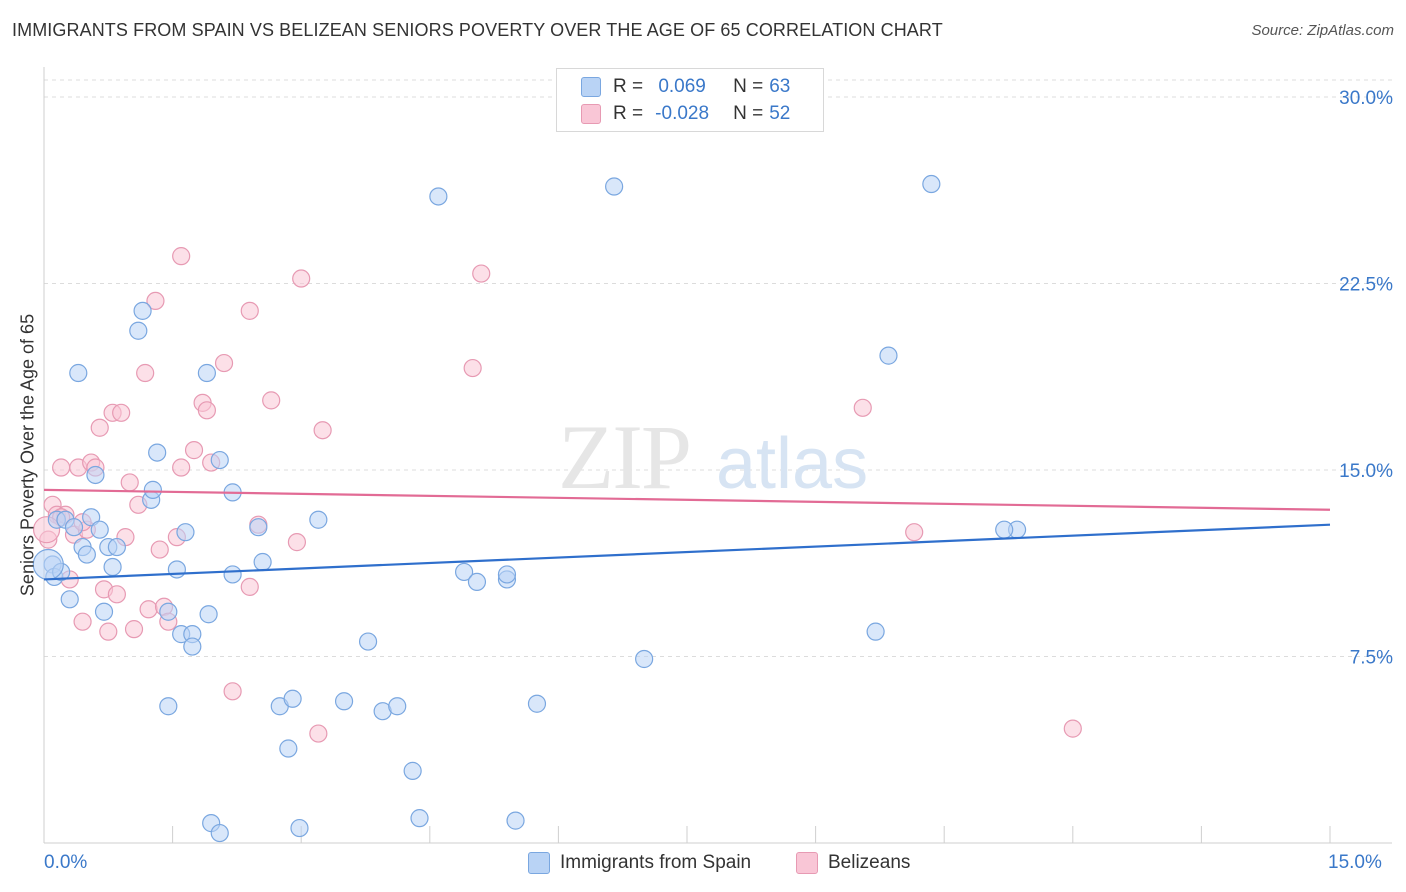  What do you see at coordinates (682, 113) in the screenshot?
I see `legend-r-value: -0.028` at bounding box center [682, 113].